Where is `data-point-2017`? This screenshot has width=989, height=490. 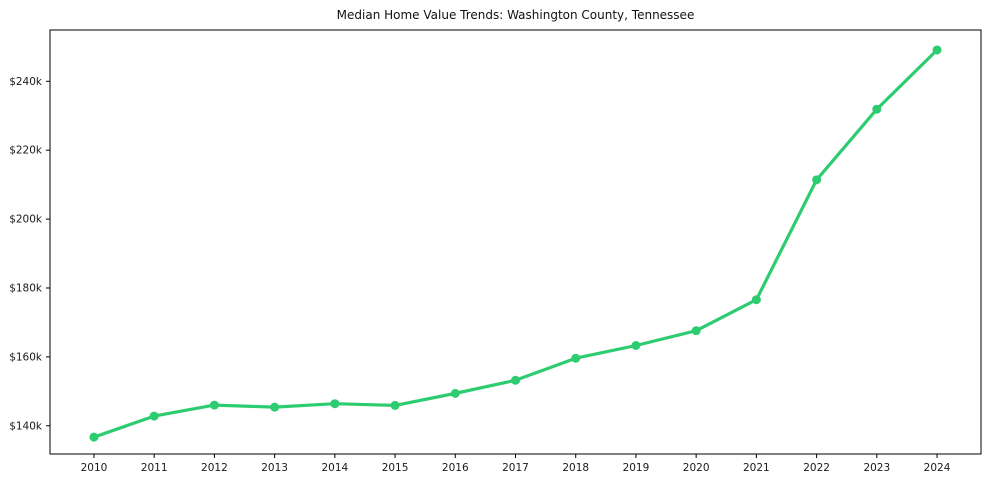 data-point-2017 is located at coordinates (515, 380).